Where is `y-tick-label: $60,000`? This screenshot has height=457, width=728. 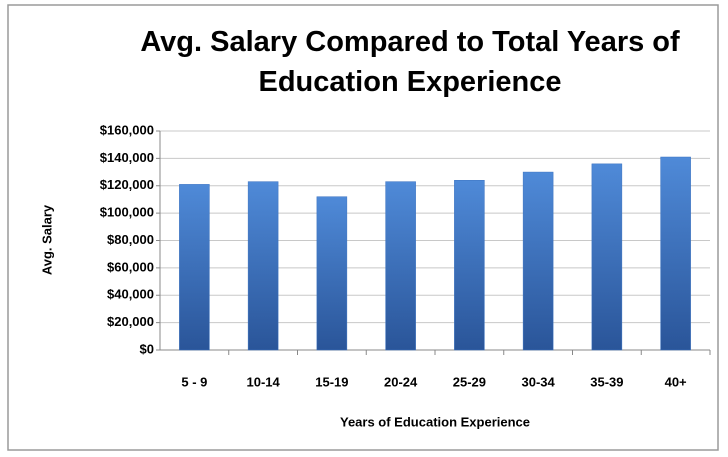 y-tick-label: $60,000 is located at coordinates (130, 266).